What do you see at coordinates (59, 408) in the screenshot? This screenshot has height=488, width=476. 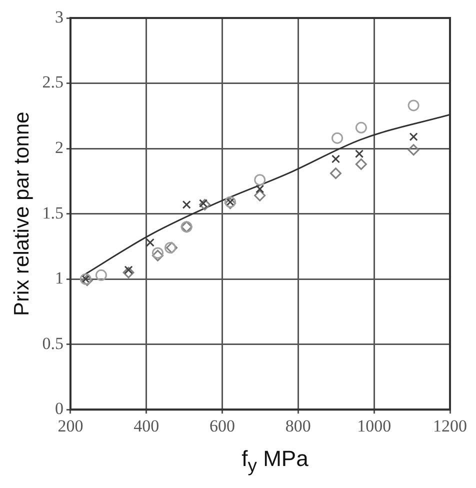 I see `y-tick-label: 0` at bounding box center [59, 408].